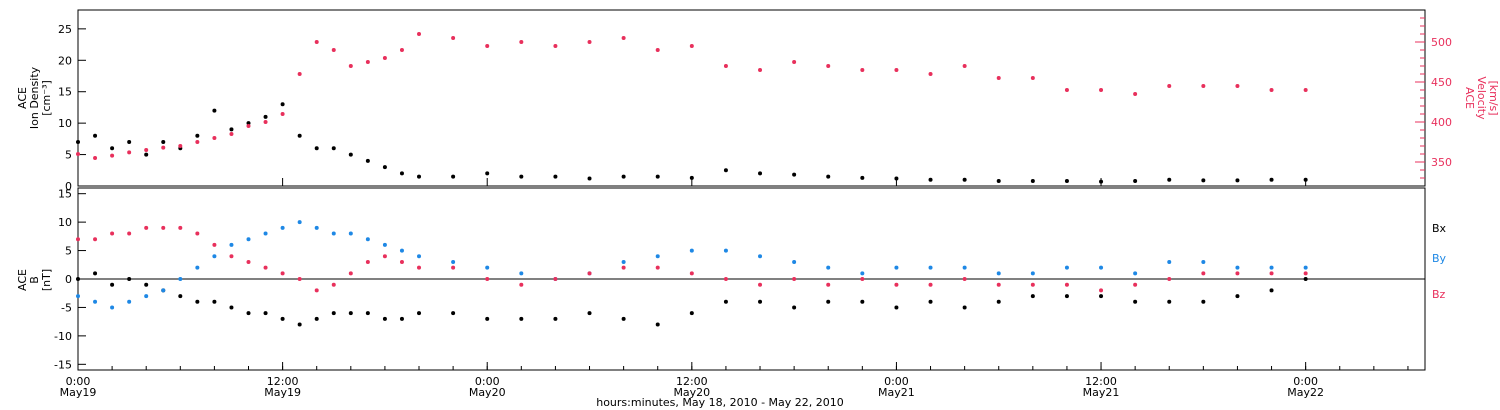 The width and height of the screenshot is (1500, 410). Describe the element at coordinates (65, 123) in the screenshot. I see `density-tick-label: 10` at that location.